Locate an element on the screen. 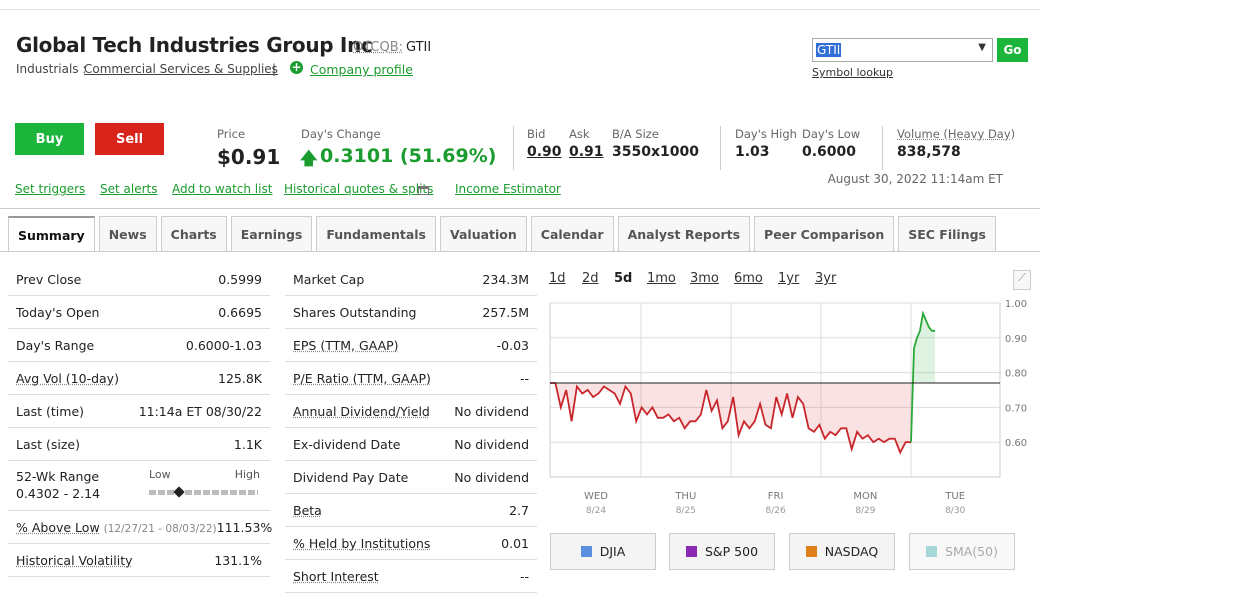 This screenshot has height=615, width=1233. row-note: (12/27/21 - 08/03/22) is located at coordinates (160, 528).